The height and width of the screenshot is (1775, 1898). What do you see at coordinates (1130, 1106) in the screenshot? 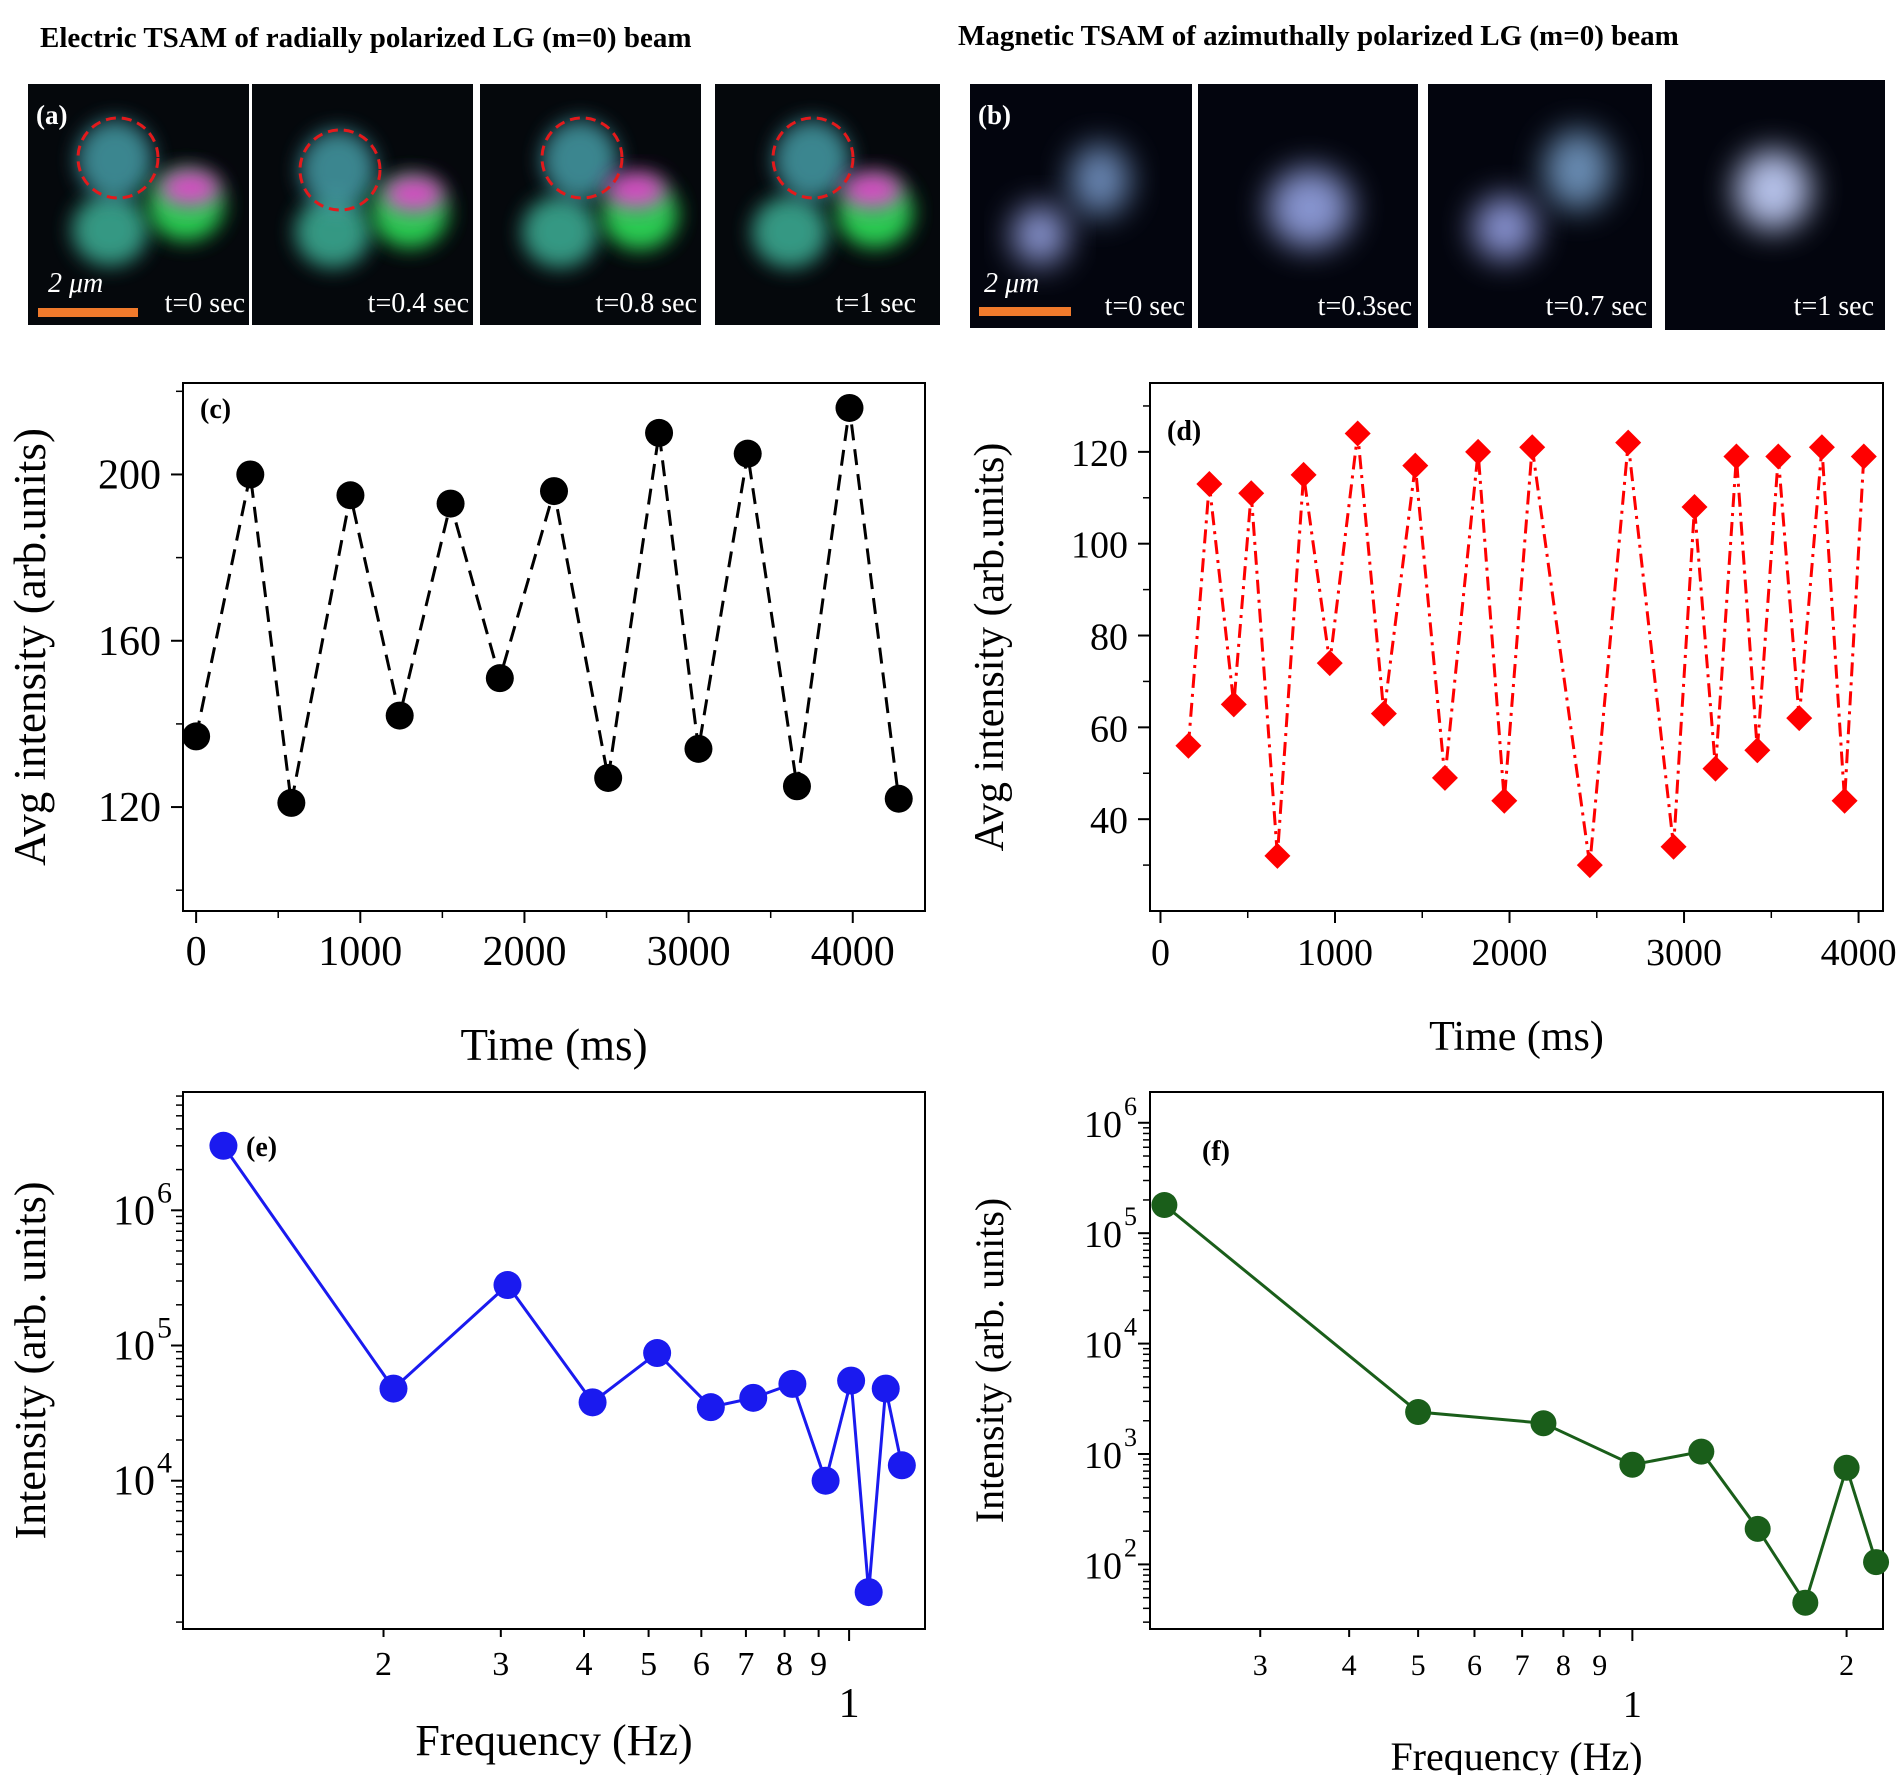
I see `y-tick-exponent: 6` at bounding box center [1130, 1106].